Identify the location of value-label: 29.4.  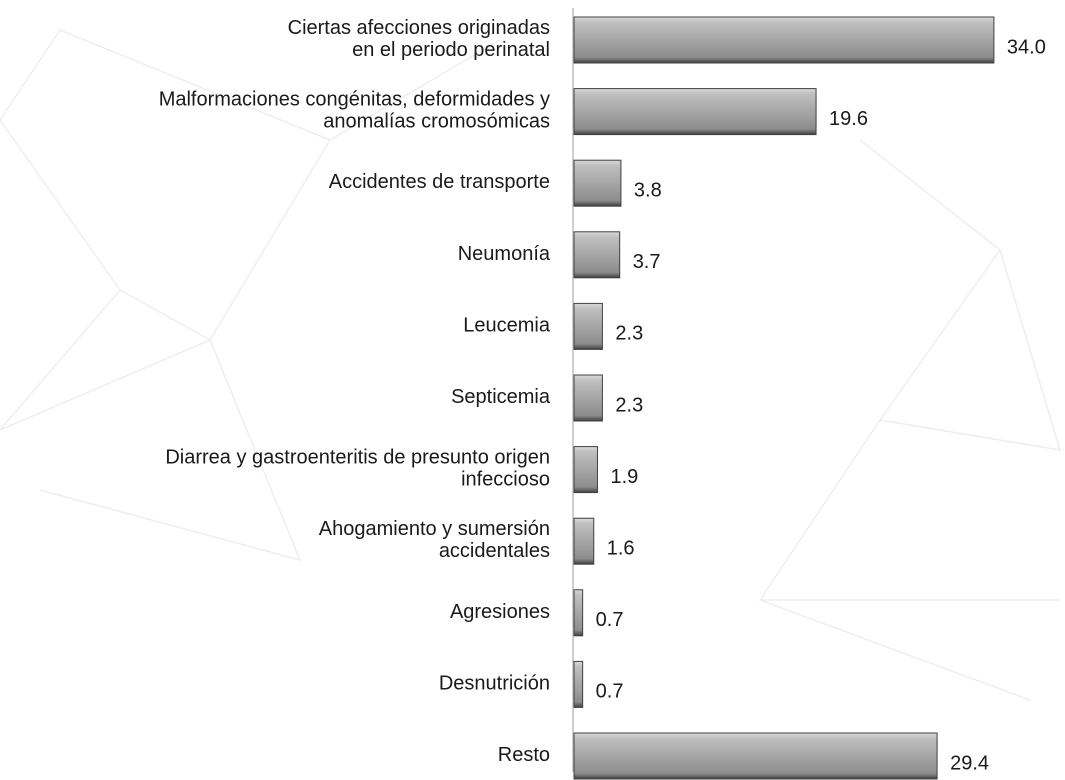
(969, 763).